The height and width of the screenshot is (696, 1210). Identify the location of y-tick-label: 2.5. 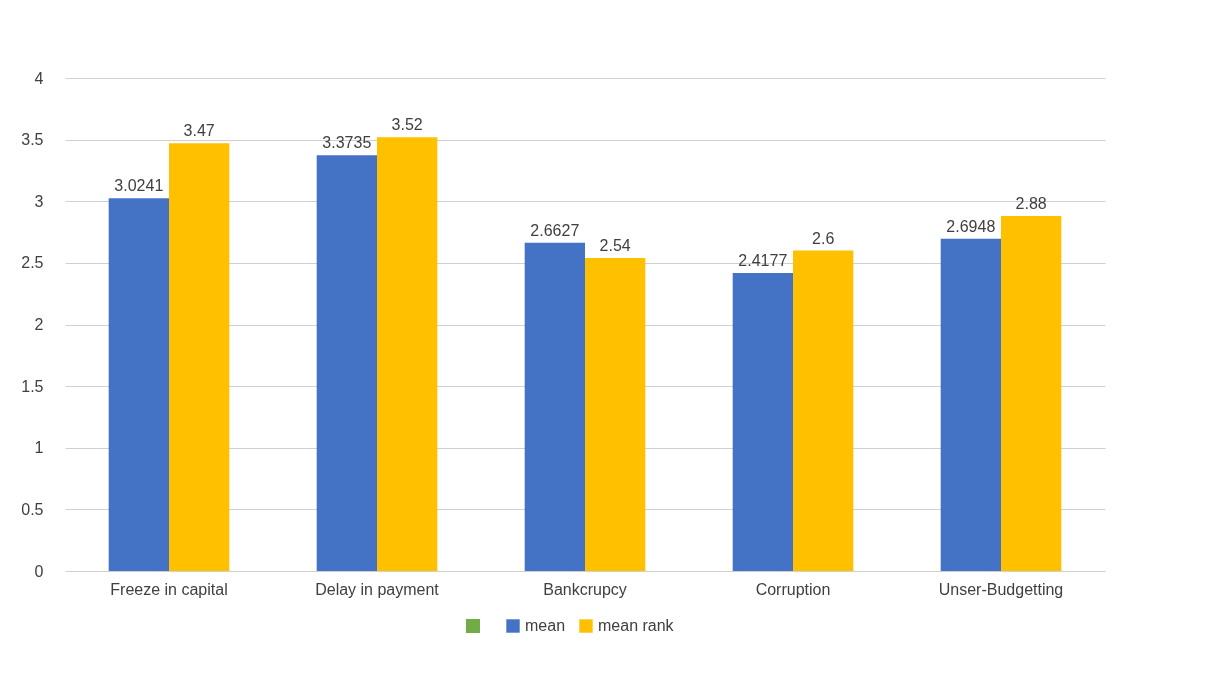
(32, 263).